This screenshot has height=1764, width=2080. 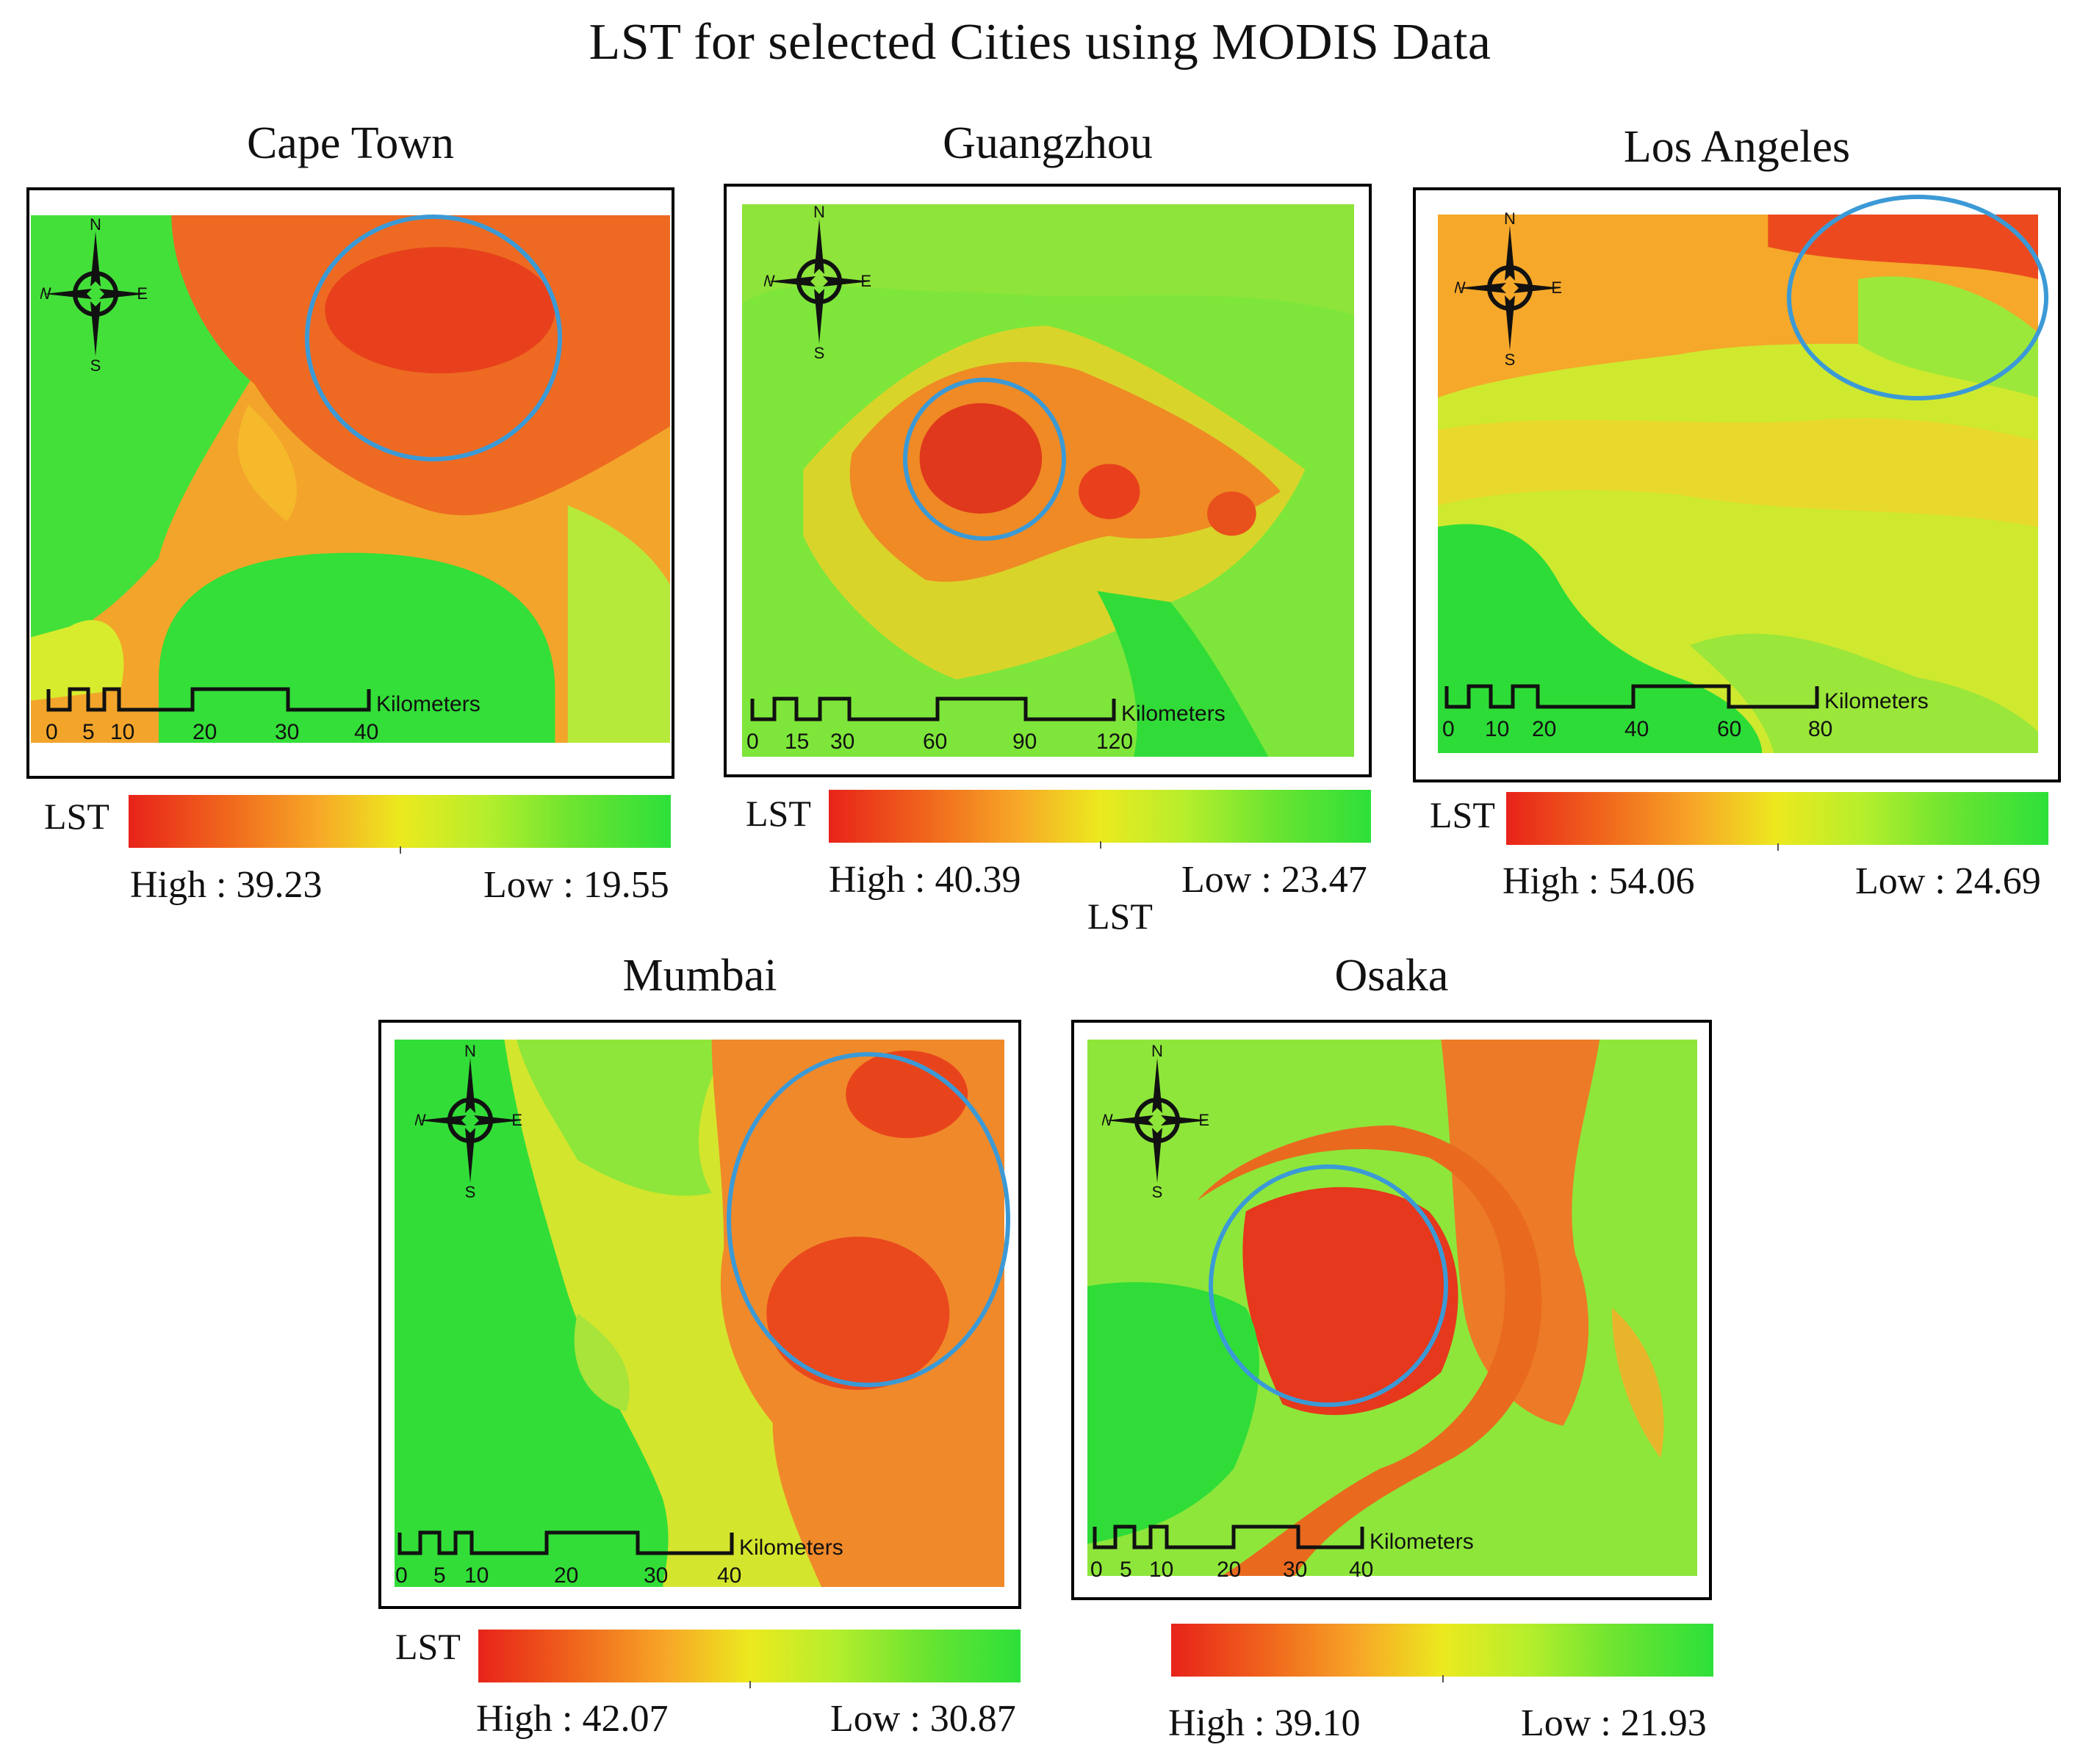 What do you see at coordinates (572, 1719) in the screenshot?
I see `legend-high-value: High : 42.07` at bounding box center [572, 1719].